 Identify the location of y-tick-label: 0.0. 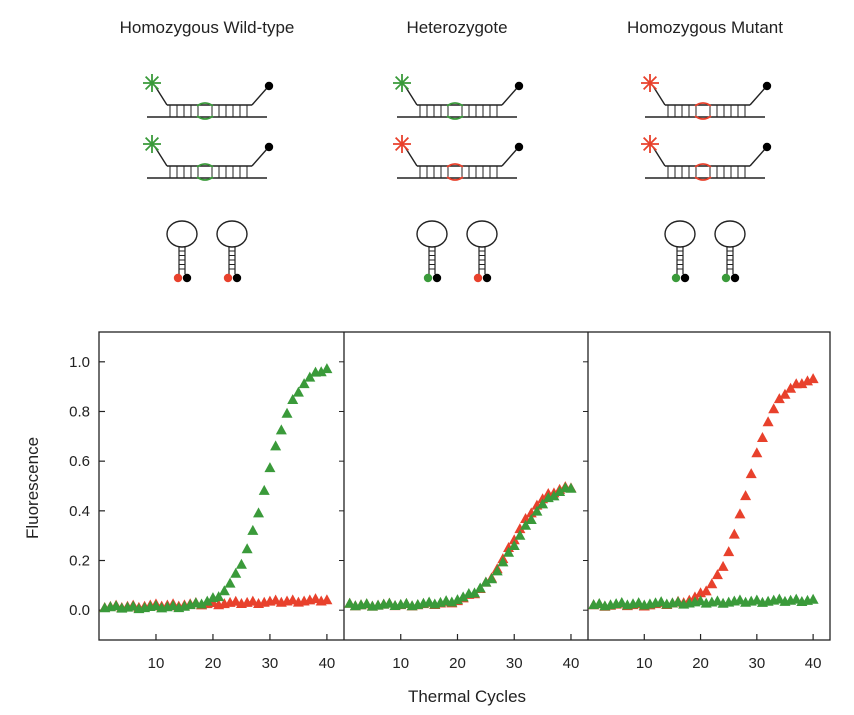
(79, 610).